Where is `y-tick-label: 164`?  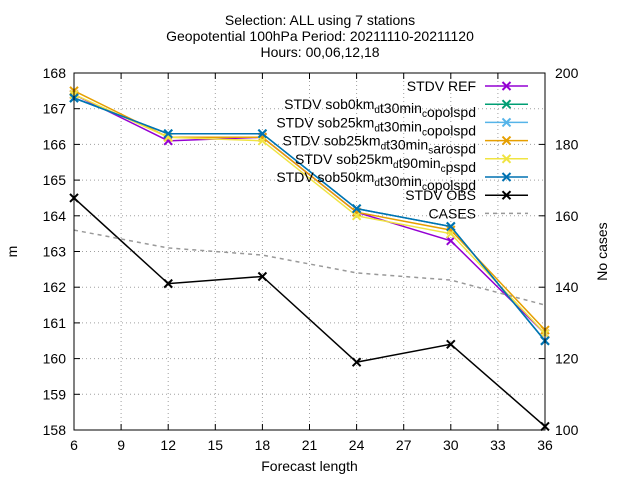
y-tick-label: 164 is located at coordinates (55, 216).